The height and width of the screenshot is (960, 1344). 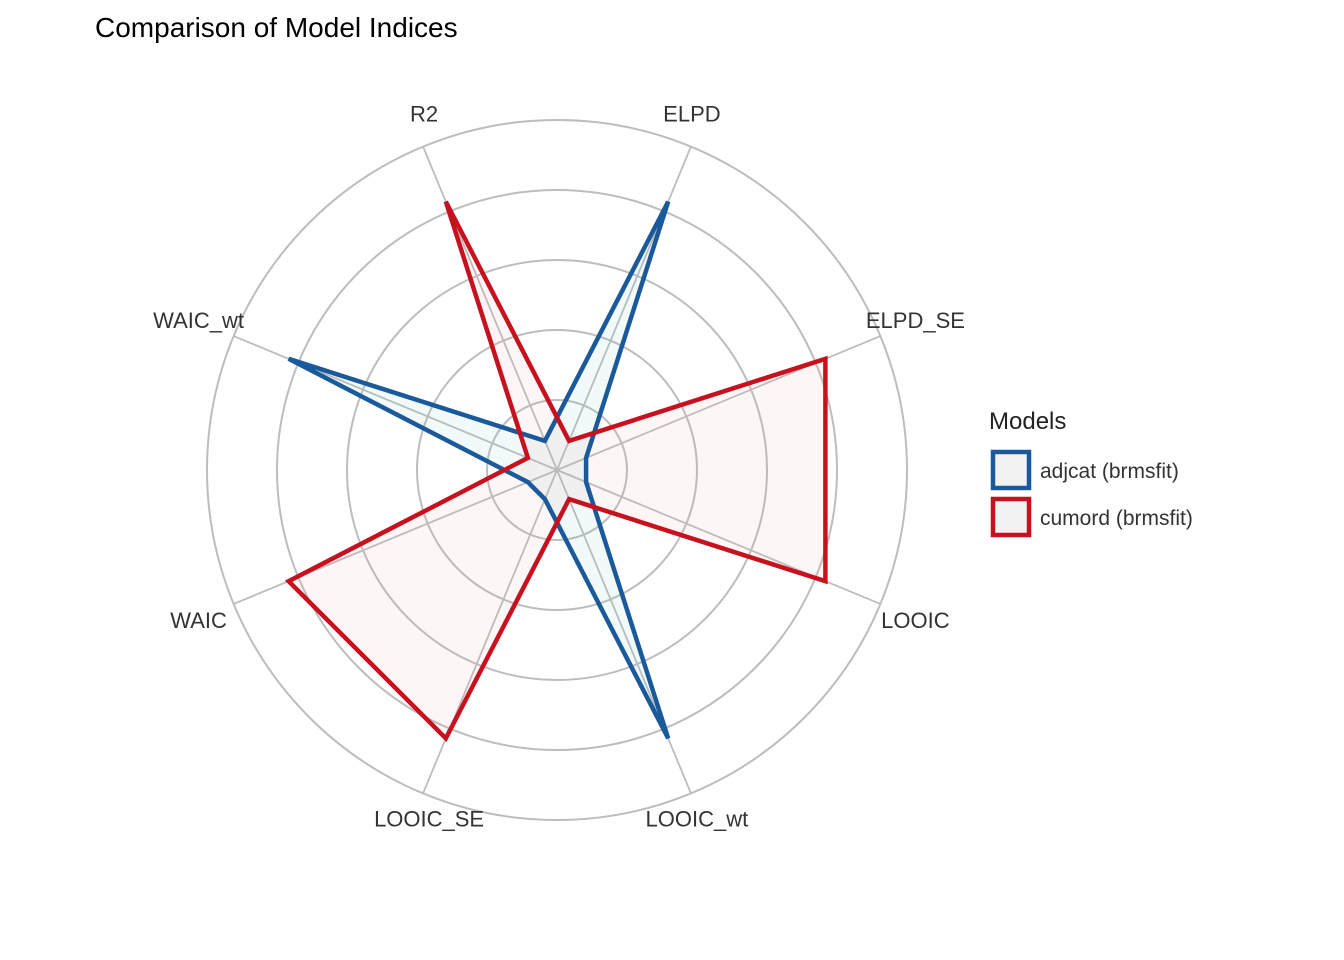 What do you see at coordinates (1109, 471) in the screenshot?
I see `legend-label: adjcat (brmsfit)` at bounding box center [1109, 471].